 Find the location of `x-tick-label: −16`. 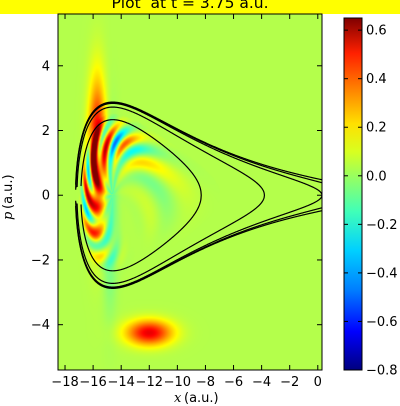

x-tick-label: −16 is located at coordinates (92, 382).